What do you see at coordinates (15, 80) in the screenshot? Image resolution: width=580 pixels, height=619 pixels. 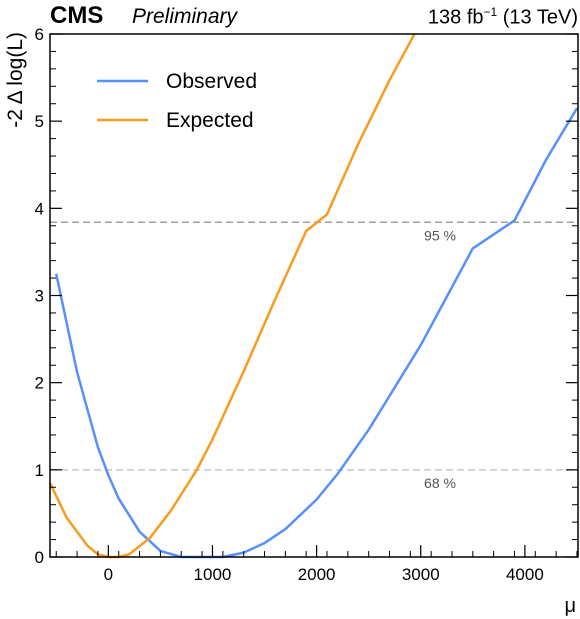 I see `y-axis-label: -2 Δ log(L)` at bounding box center [15, 80].